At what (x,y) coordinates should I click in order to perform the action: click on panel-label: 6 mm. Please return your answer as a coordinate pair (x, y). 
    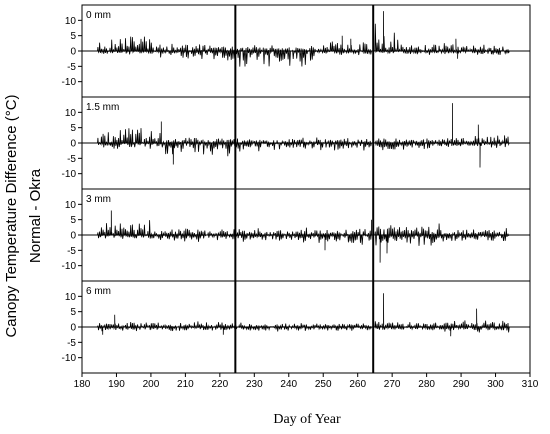
    Looking at the image, I should click on (98, 291).